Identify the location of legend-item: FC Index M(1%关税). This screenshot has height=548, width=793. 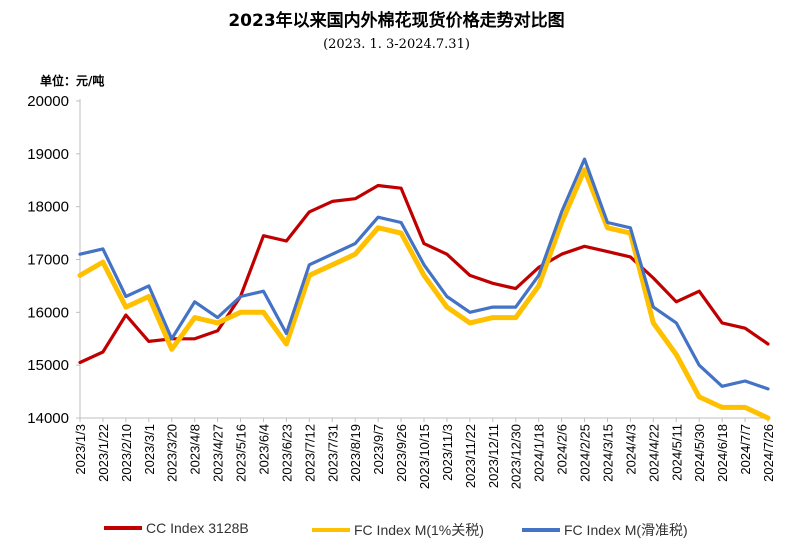
(398, 530).